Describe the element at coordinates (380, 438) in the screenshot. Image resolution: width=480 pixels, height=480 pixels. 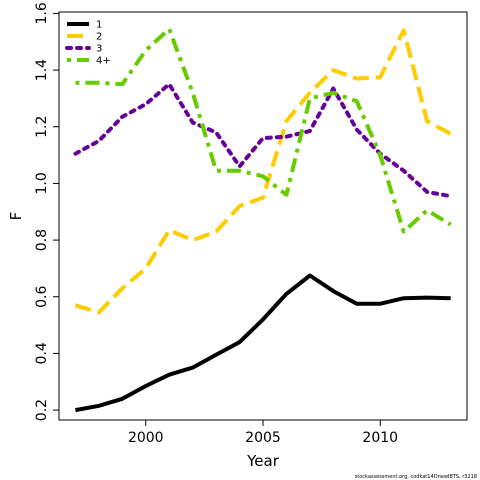
I see `x-tick-label: 2010` at that location.